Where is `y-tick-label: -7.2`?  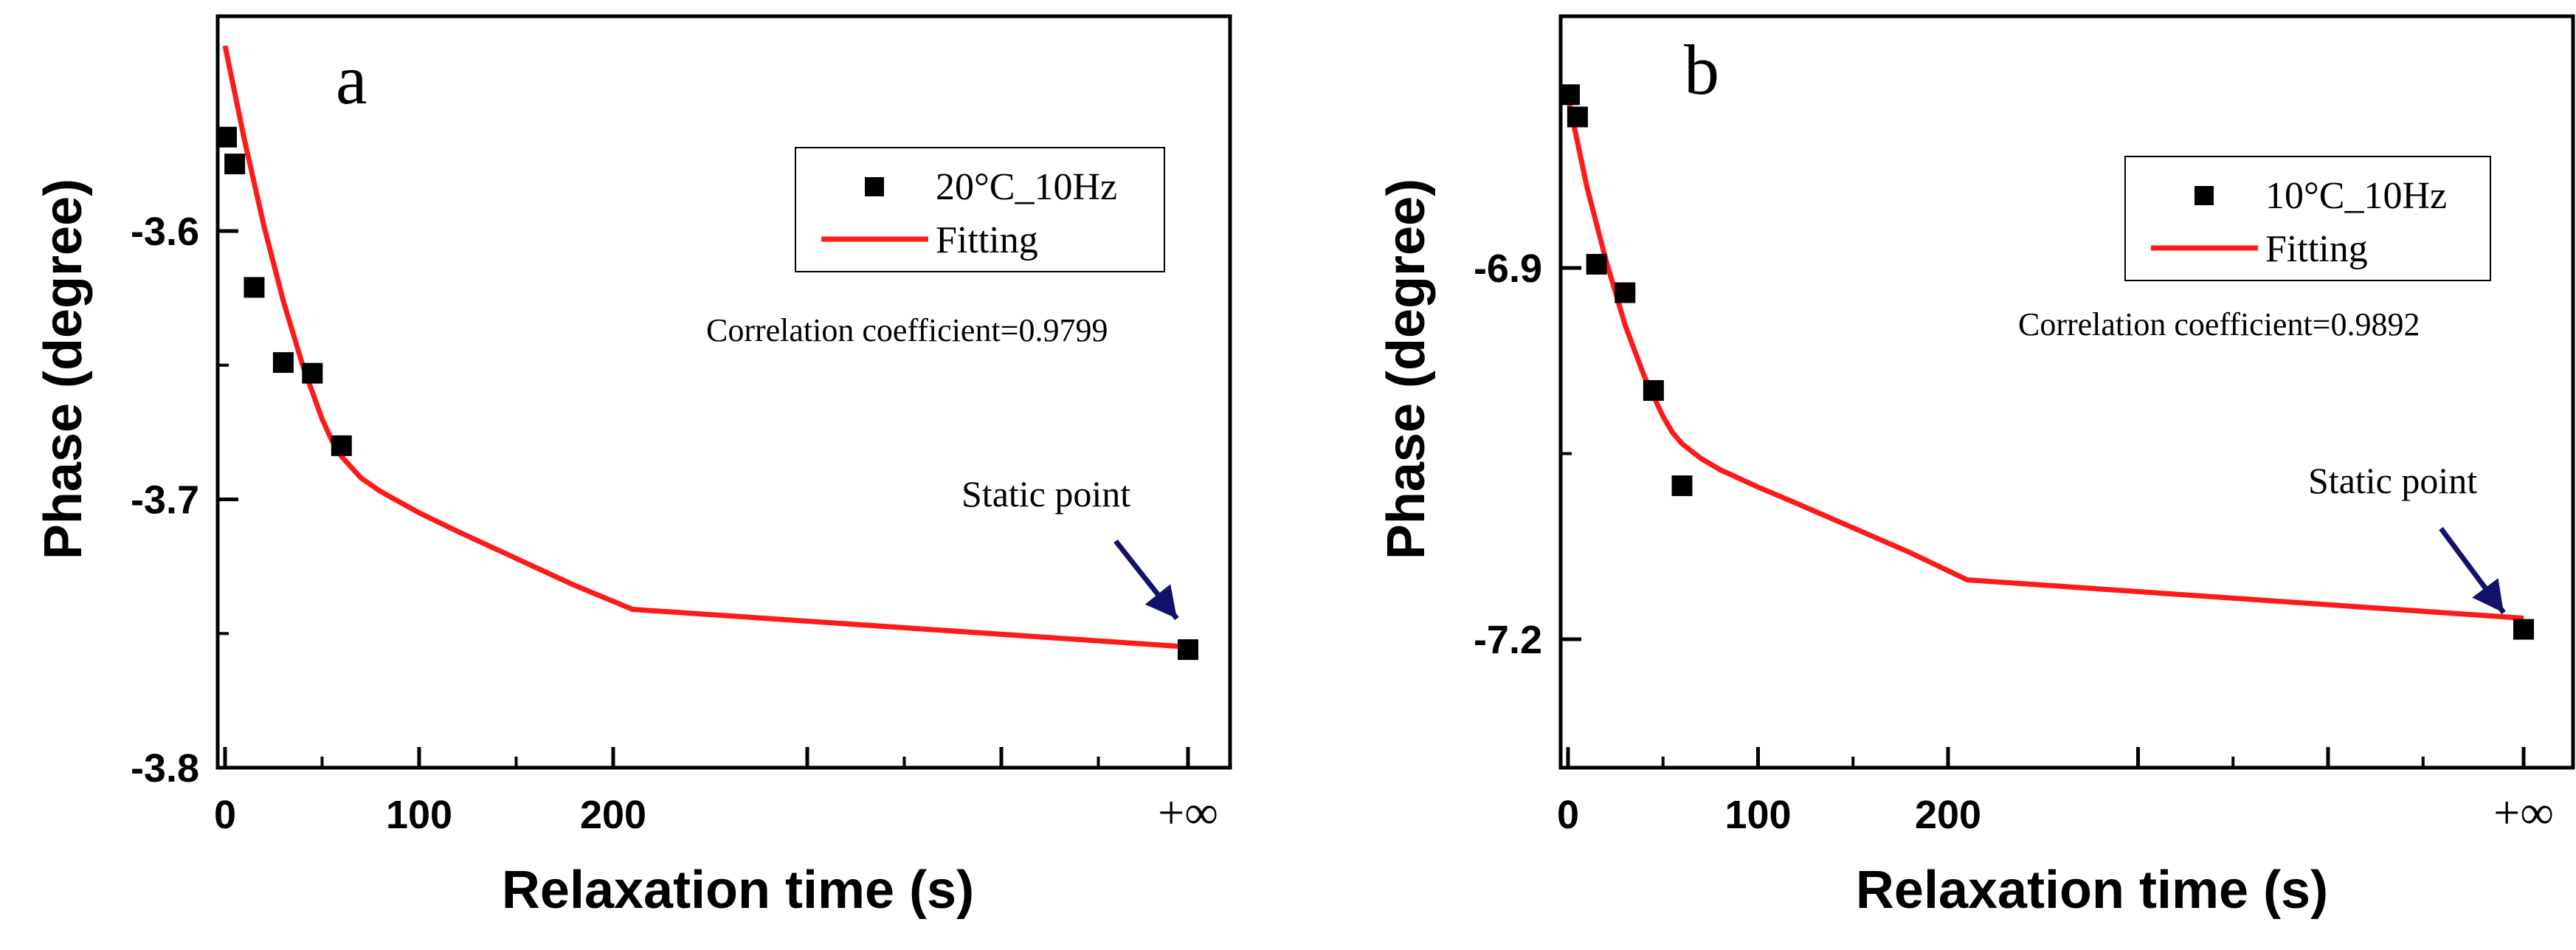 y-tick-label: -7.2 is located at coordinates (1508, 640).